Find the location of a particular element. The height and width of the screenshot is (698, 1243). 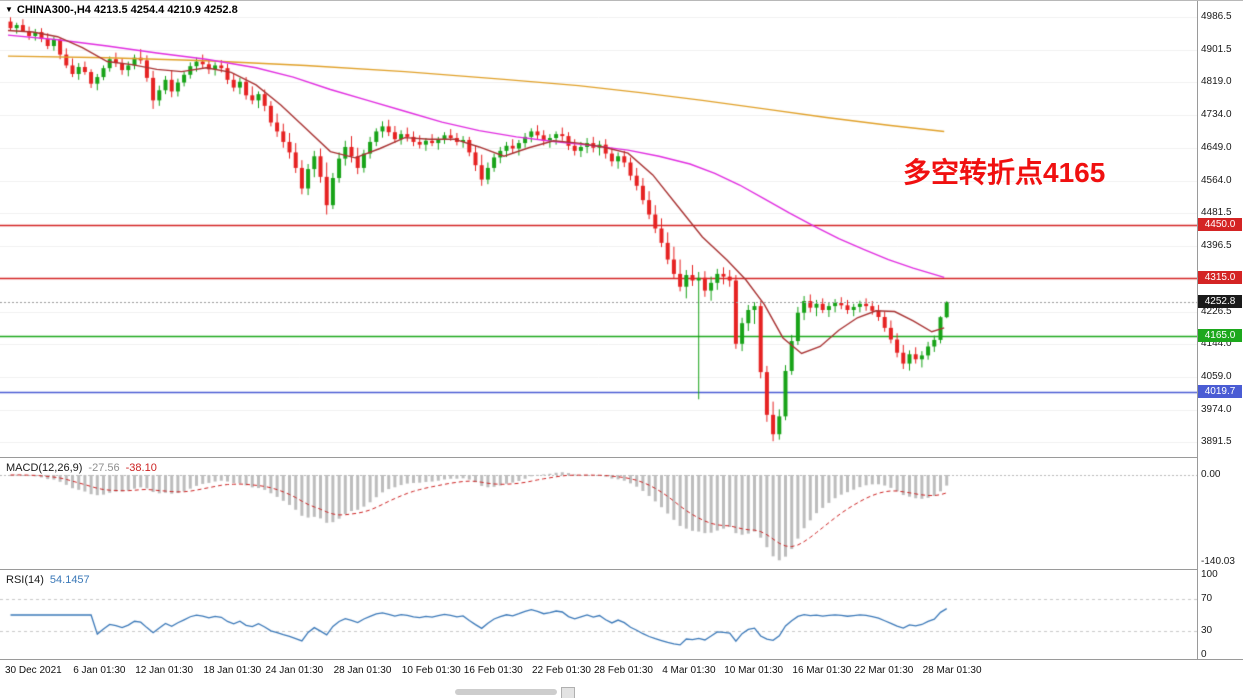

annotation-text: 多空转折点4165 is located at coordinates (1004, 172).